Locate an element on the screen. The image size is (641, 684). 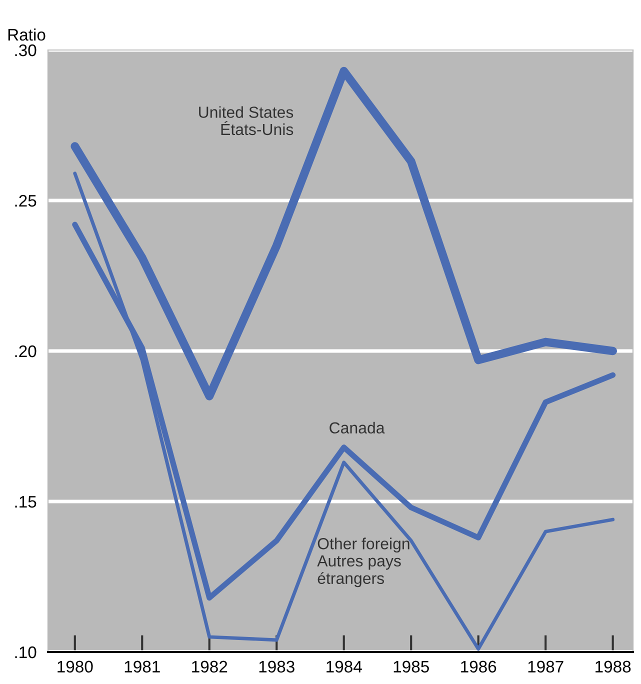
x-tick-label: 1980 is located at coordinates (75, 666).